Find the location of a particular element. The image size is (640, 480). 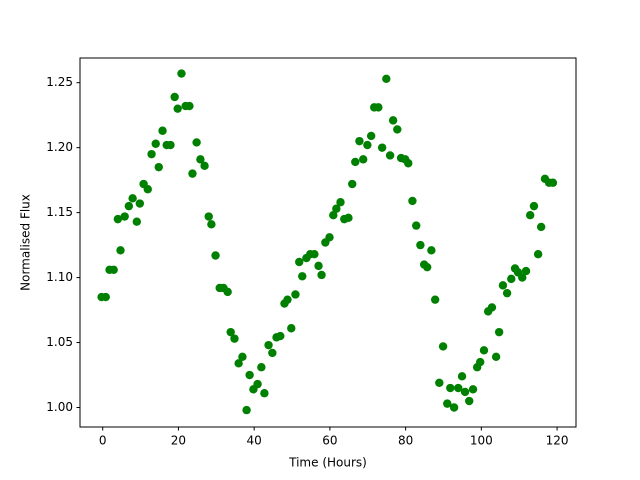

y-tick-label: 1.20 is located at coordinates (59, 147).